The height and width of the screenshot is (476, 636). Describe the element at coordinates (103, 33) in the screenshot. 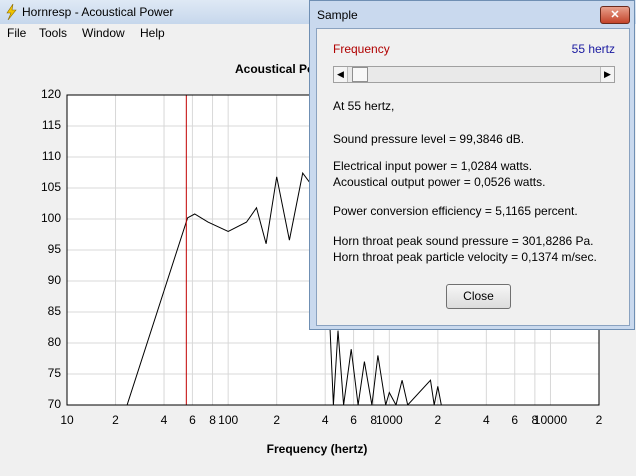

I see `menu-item: Window` at that location.